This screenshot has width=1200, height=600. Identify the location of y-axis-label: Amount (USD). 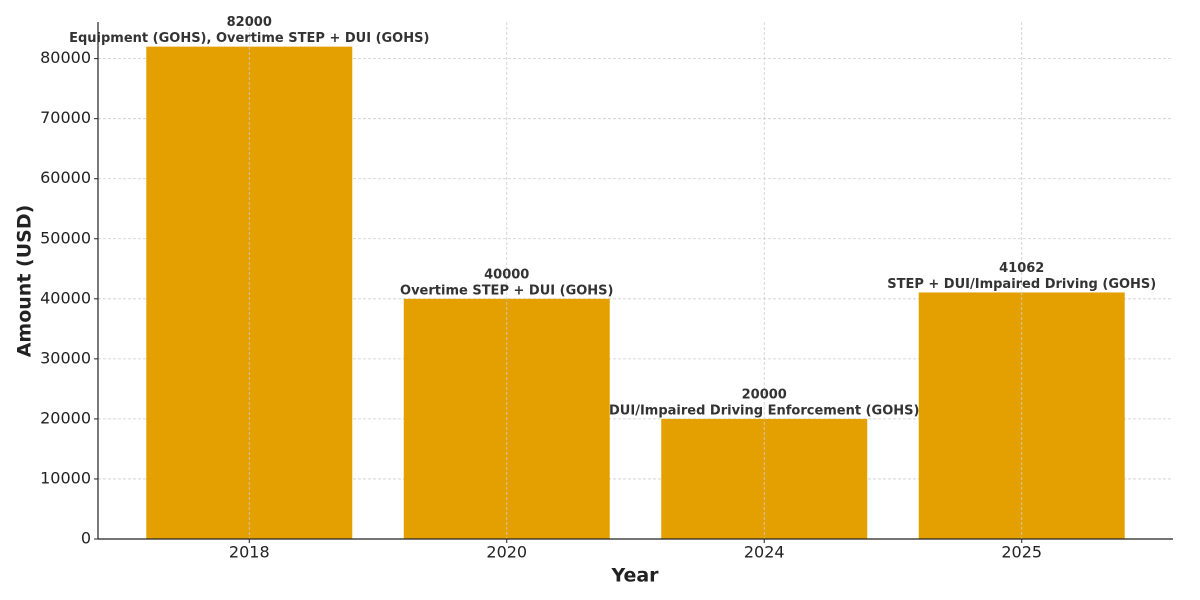
(25, 281).